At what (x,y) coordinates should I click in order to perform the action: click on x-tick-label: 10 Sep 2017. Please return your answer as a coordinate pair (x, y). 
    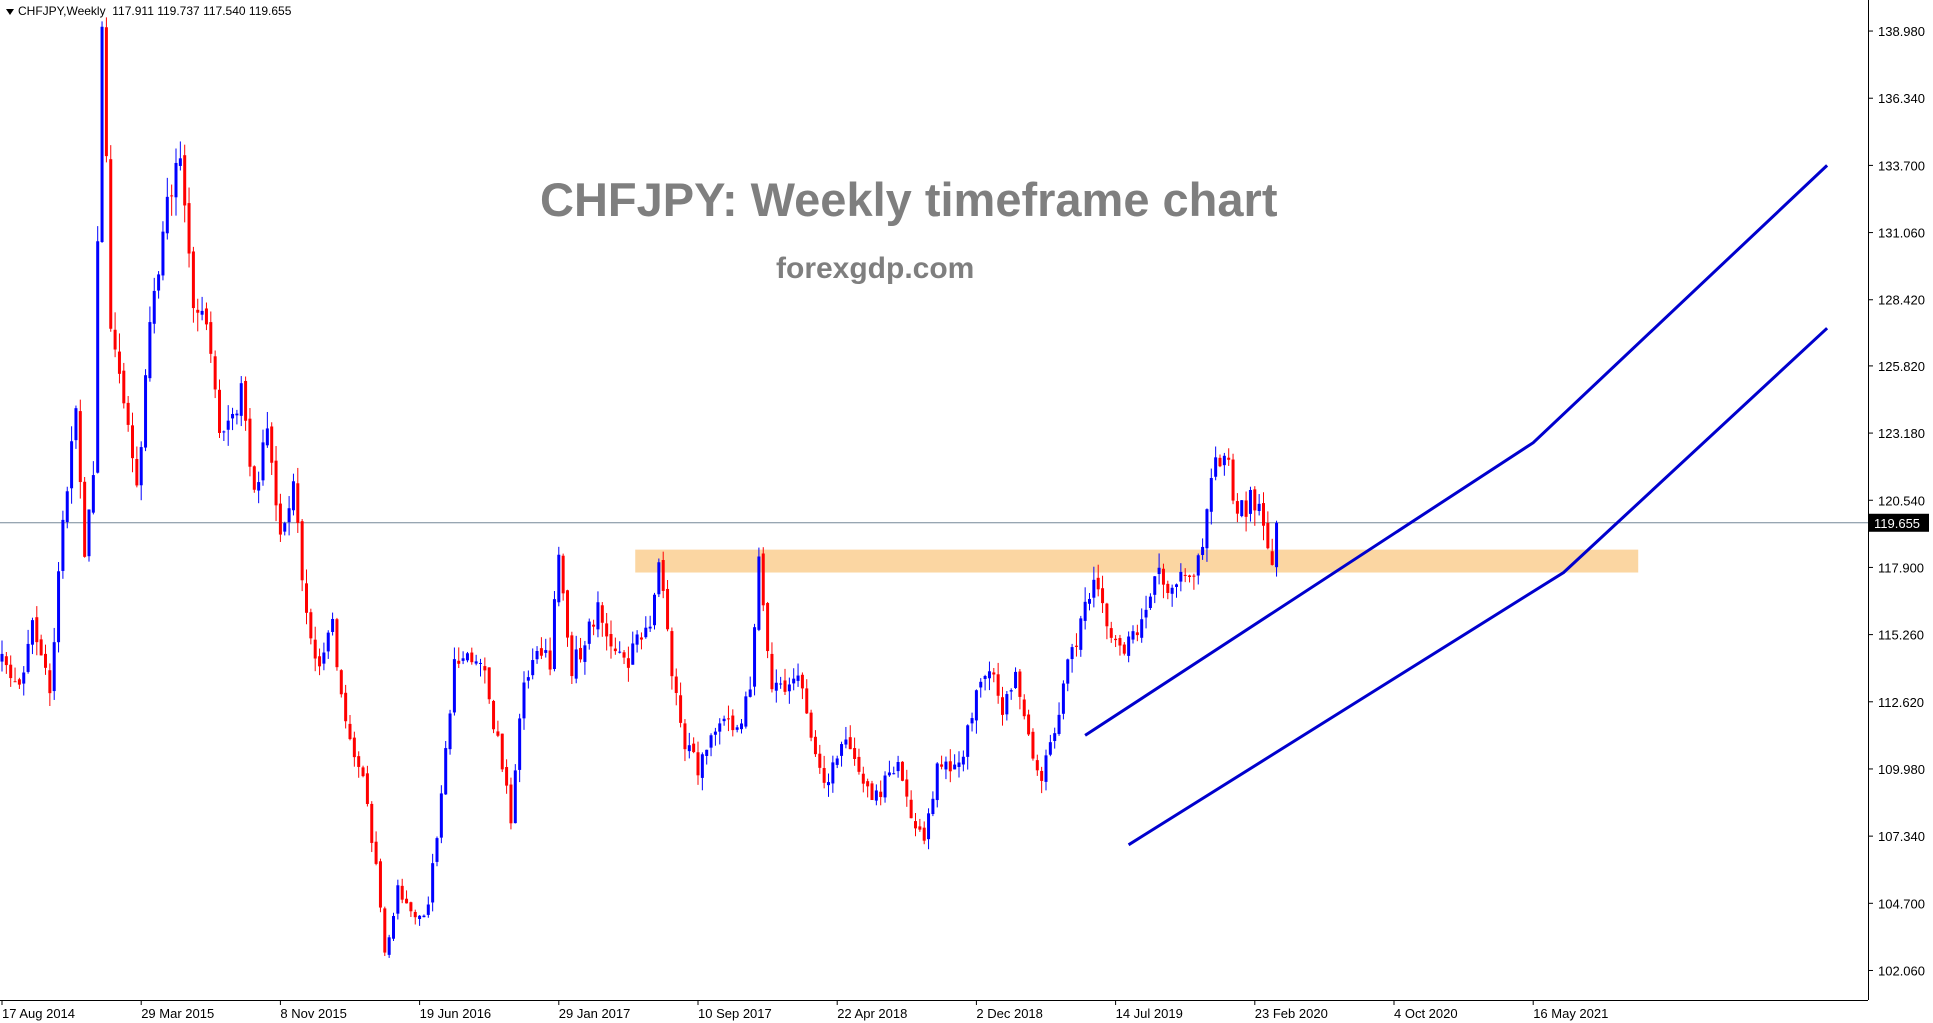
    Looking at the image, I should click on (735, 1013).